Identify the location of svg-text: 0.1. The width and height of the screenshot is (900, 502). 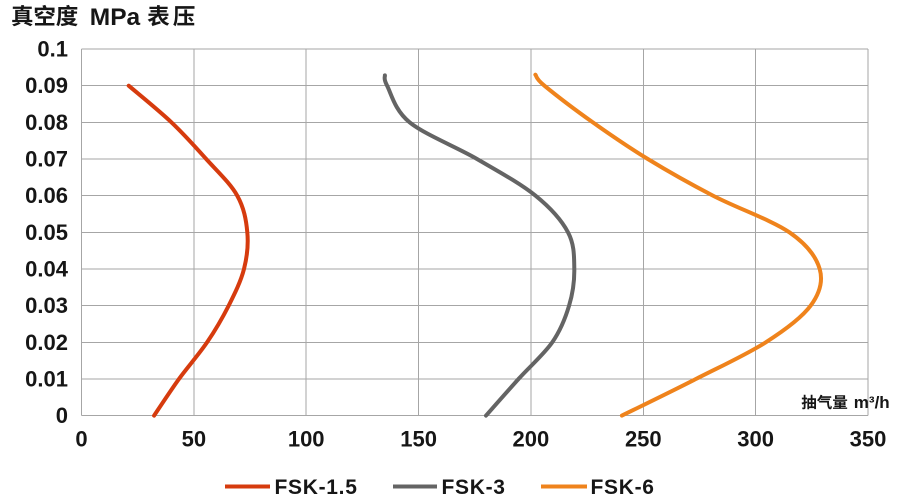
(52, 49).